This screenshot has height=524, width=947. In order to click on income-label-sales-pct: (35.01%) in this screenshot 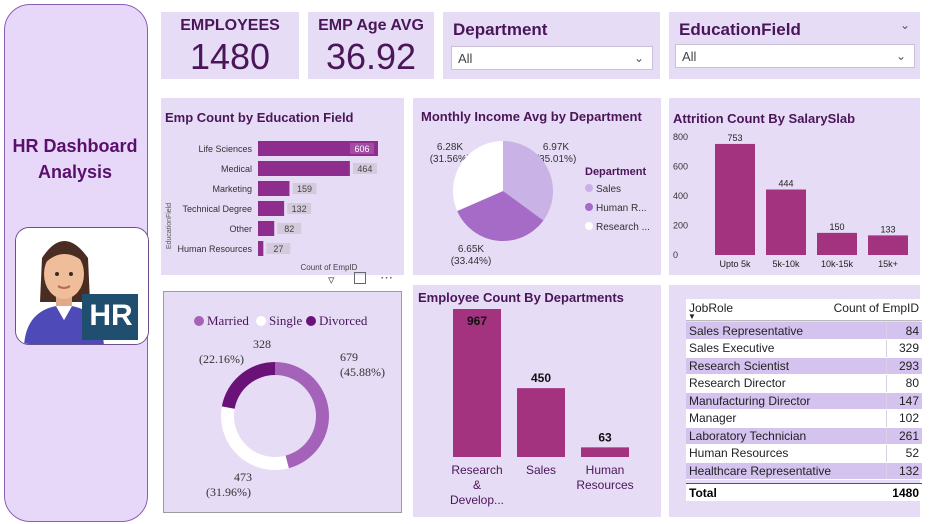, I will do `click(556, 159)`.